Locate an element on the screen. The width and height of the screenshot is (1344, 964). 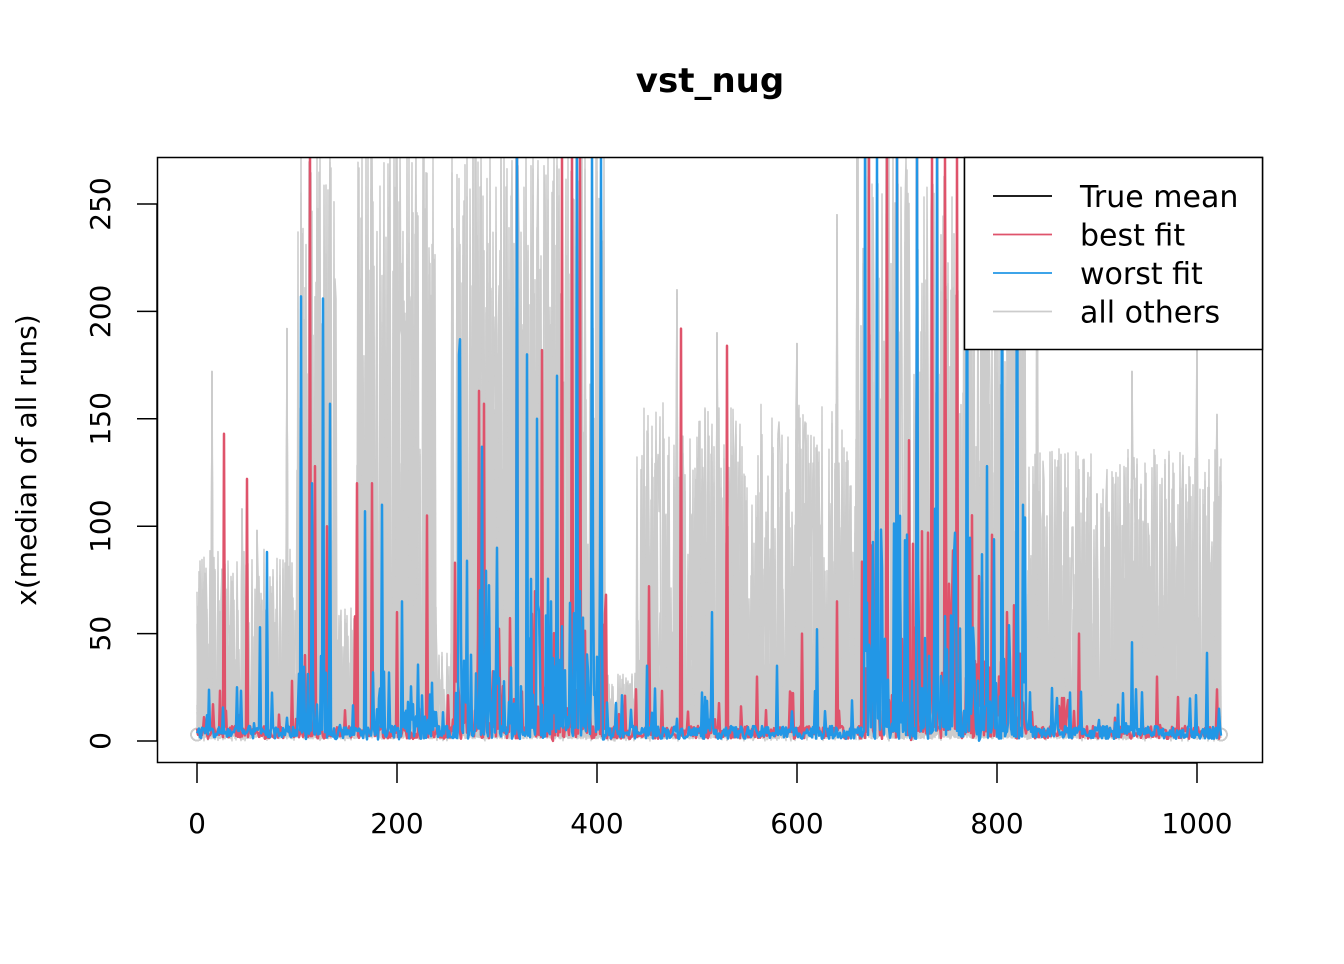
x-tick-label: 1000 is located at coordinates (1196, 823).